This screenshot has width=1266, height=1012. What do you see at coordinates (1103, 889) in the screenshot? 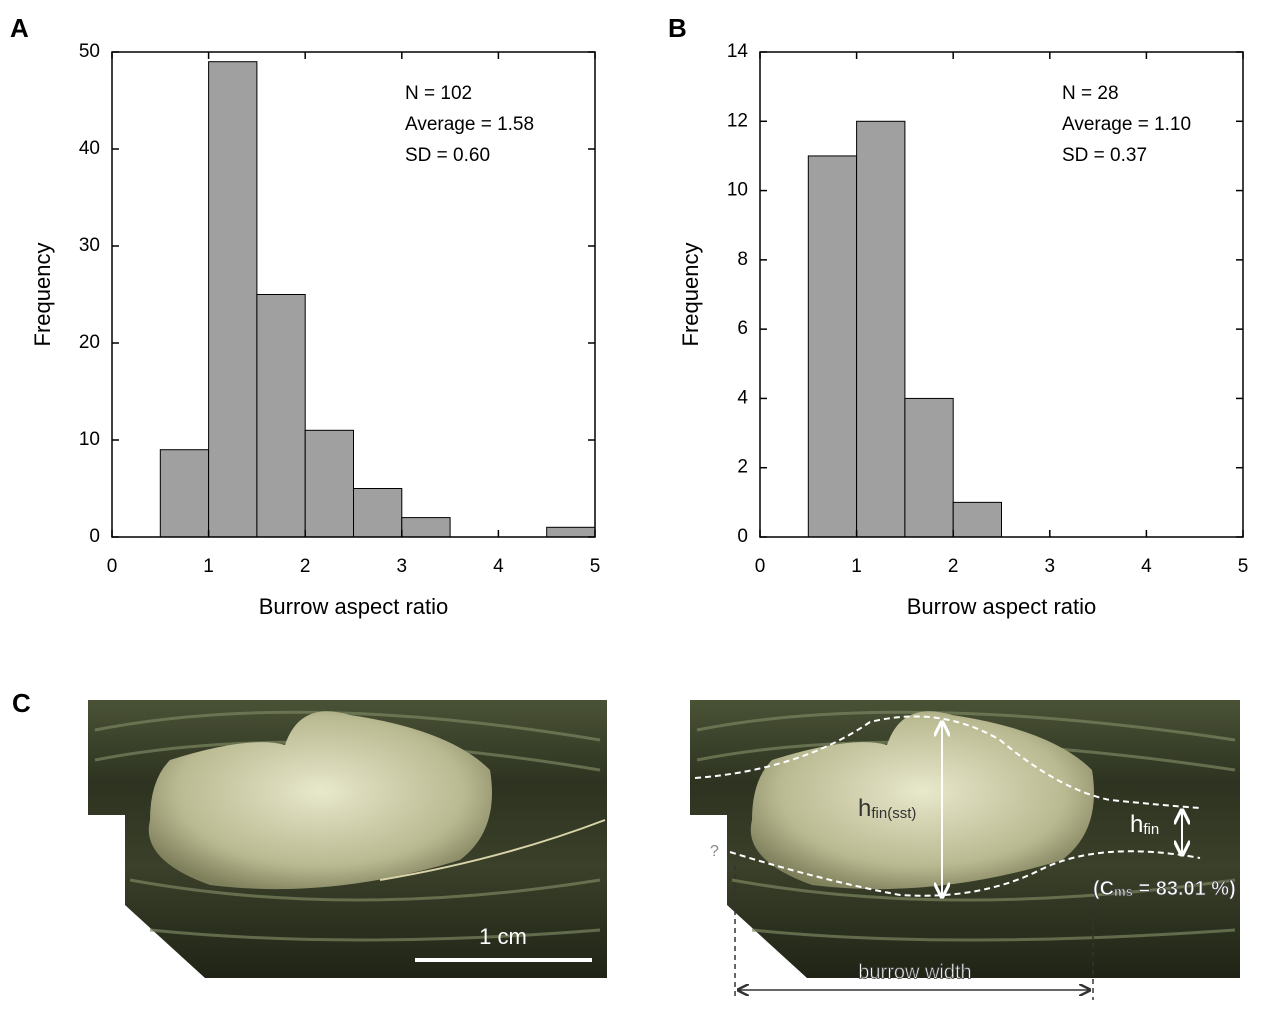
I see `c-open: (C` at bounding box center [1103, 889].